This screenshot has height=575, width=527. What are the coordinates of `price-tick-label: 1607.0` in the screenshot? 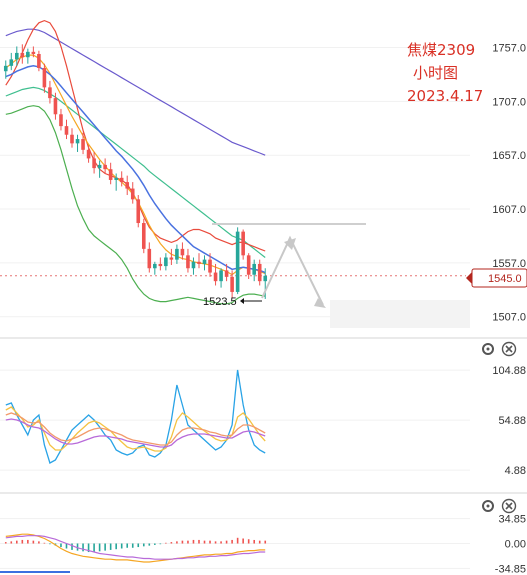 It's located at (509, 210).